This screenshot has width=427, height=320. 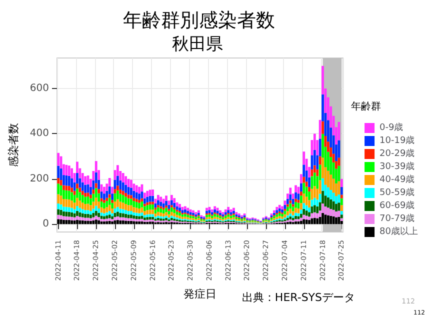 I want to click on y-tick-label: 400, so click(x=39, y=134).